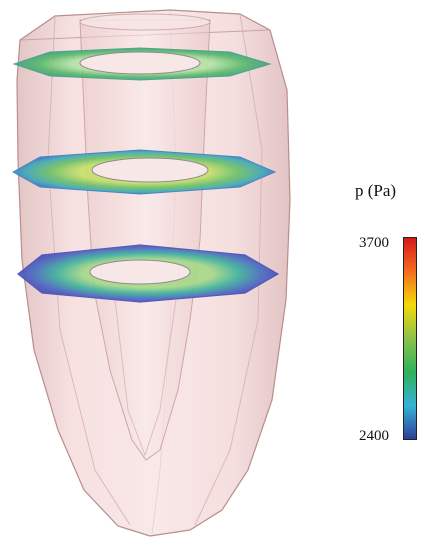 The image size is (421, 538). Describe the element at coordinates (374, 436) in the screenshot. I see `legend-min-label: 2400` at that location.